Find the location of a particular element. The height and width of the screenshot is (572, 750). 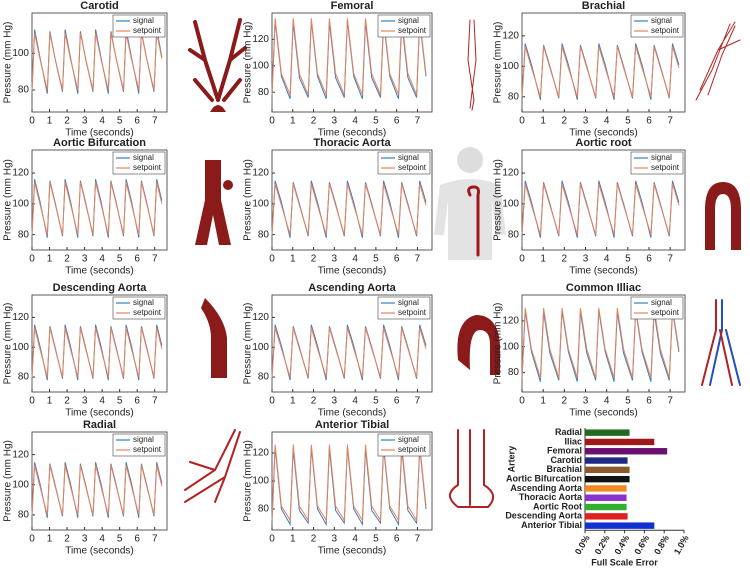

category-label: Femoral is located at coordinates (564, 451).